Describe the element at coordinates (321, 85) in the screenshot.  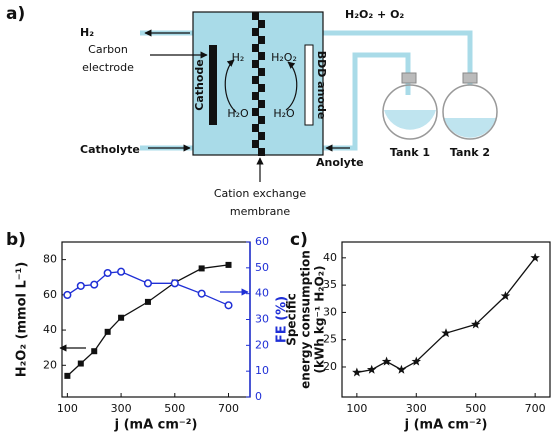
I see `label: BDD anode` at that location.